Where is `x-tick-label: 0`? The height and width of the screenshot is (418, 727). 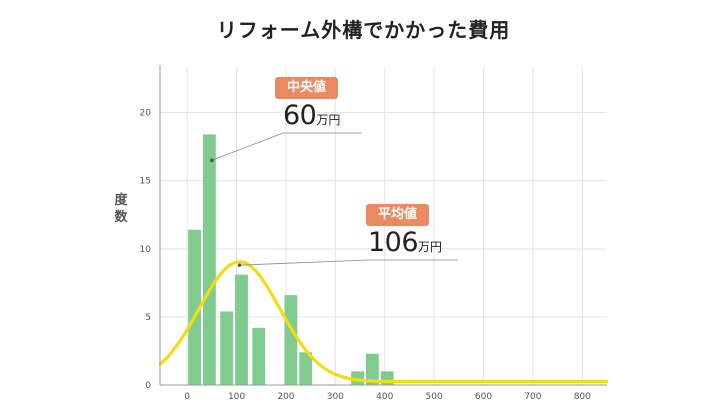
x-tick-label: 0 is located at coordinates (187, 397).